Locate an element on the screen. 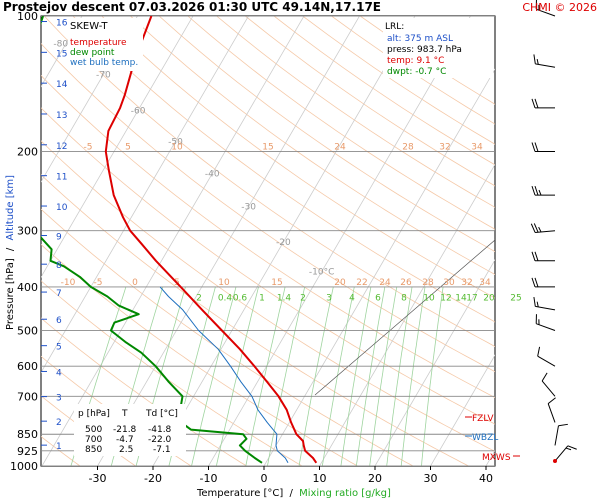 This screenshot has height=500, width=600. table-cell: -4.7 is located at coordinates (125, 440).